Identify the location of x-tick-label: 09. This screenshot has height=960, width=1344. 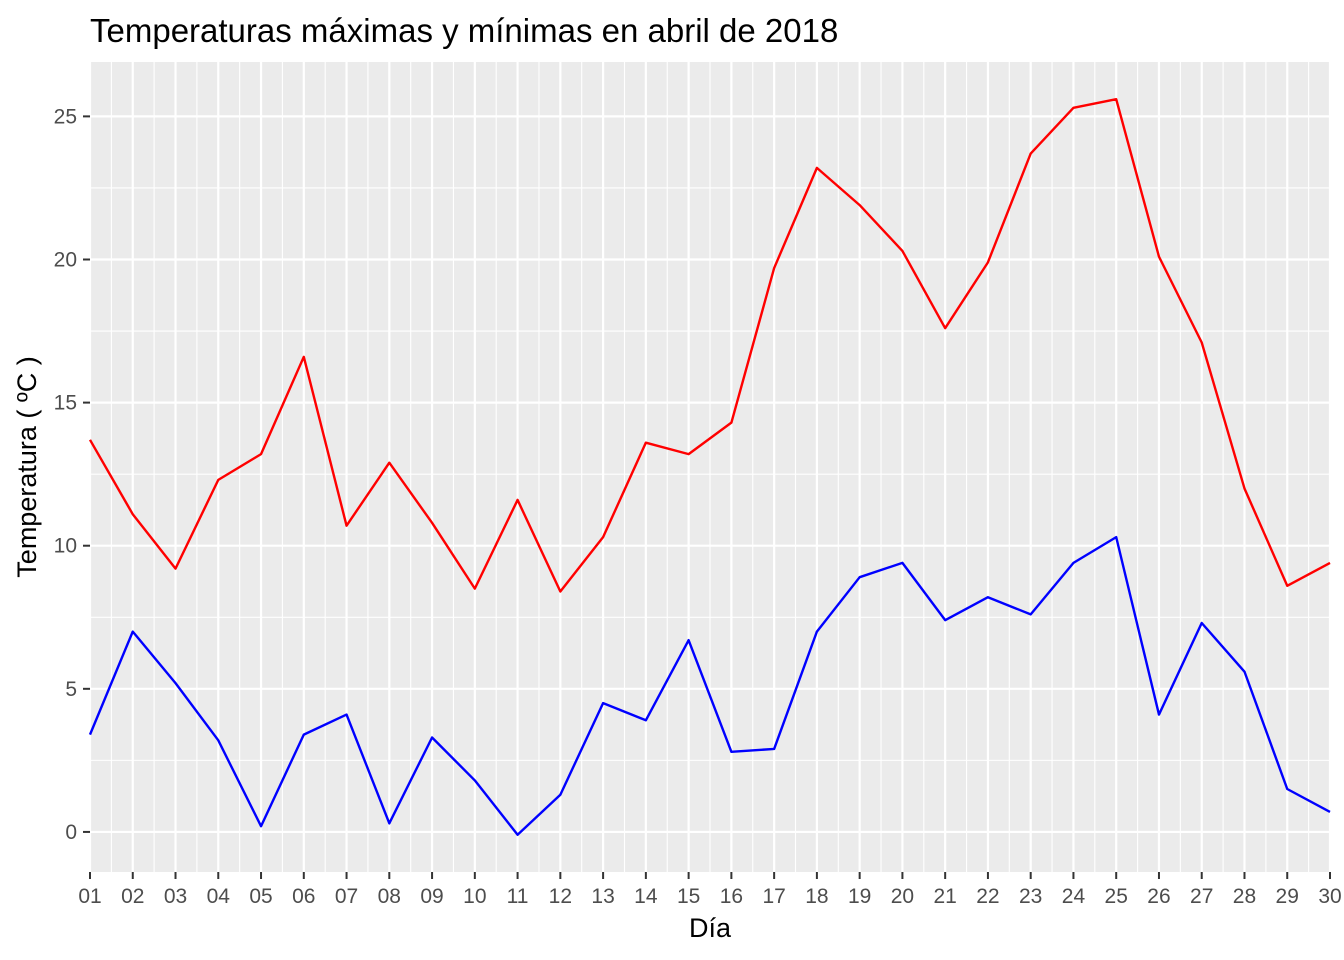
(431, 896).